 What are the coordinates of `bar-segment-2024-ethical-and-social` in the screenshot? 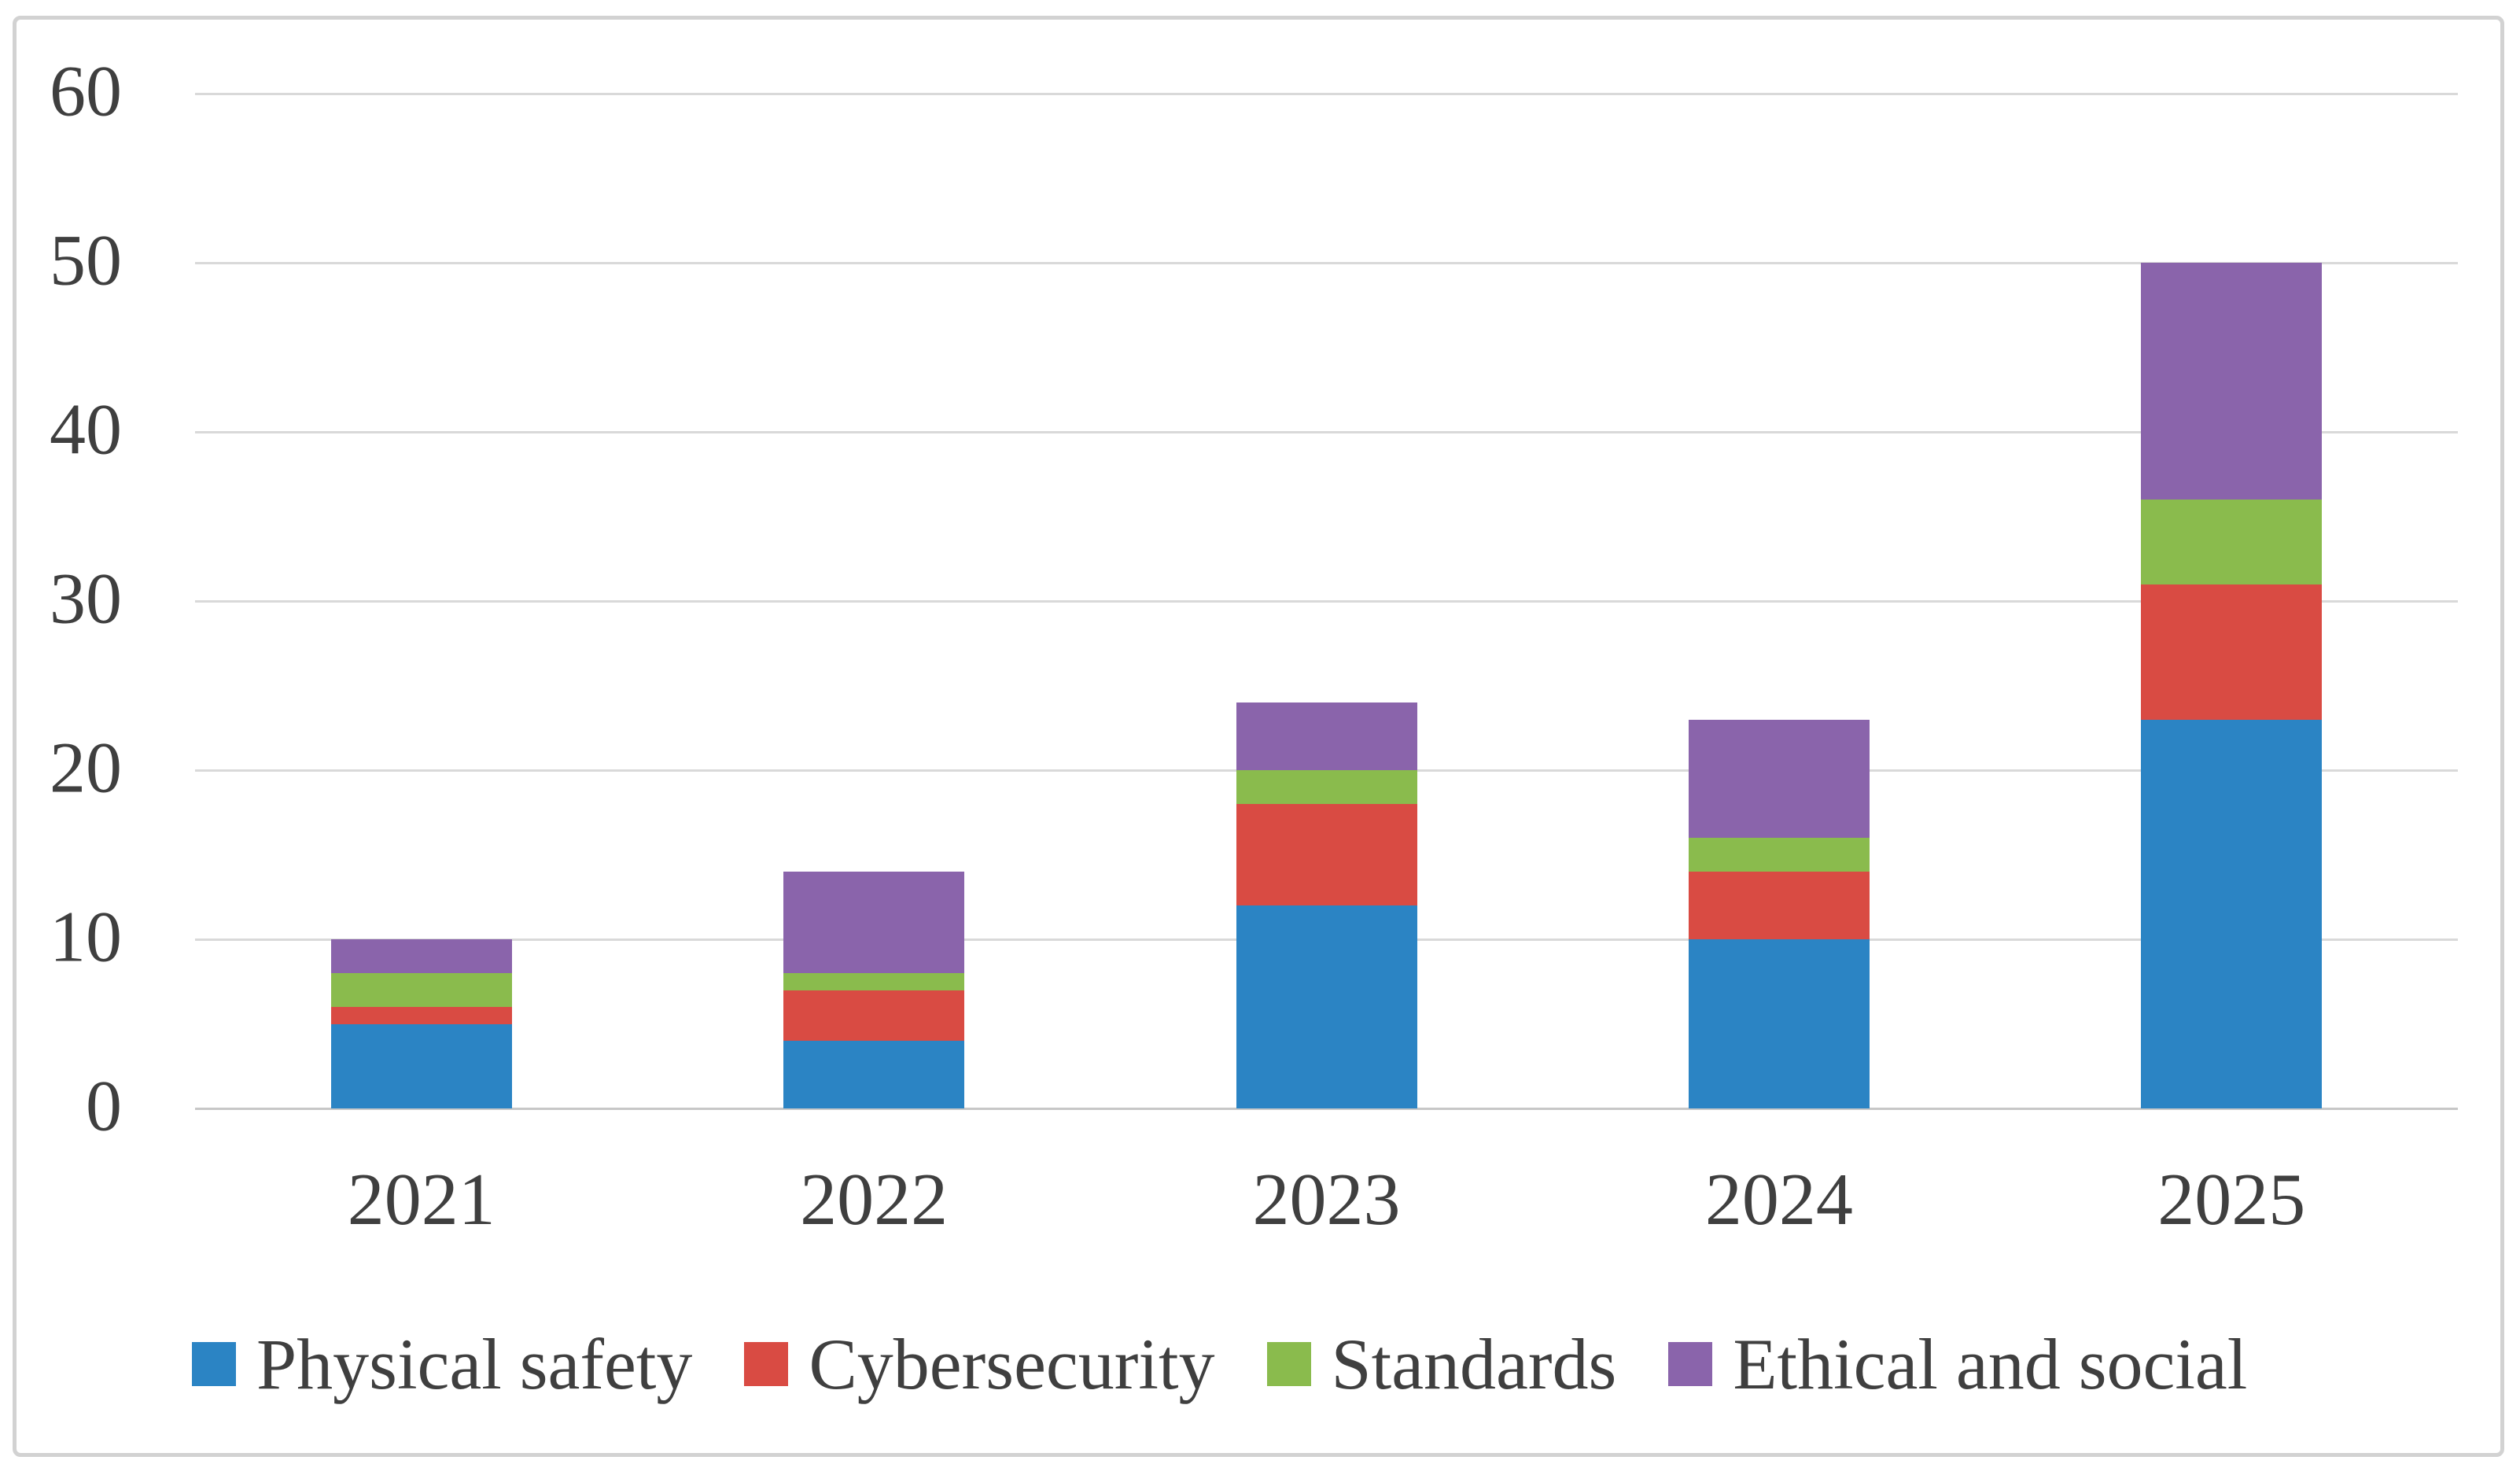 It's located at (1779, 778).